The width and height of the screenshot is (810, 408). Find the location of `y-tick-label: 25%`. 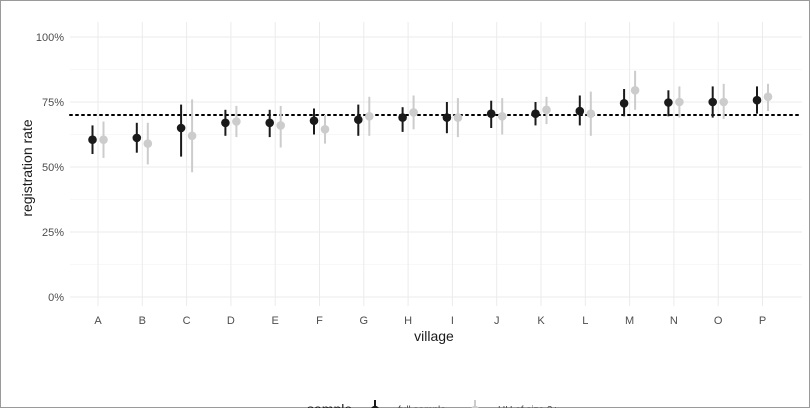

y-tick-label: 25% is located at coordinates (53, 233).